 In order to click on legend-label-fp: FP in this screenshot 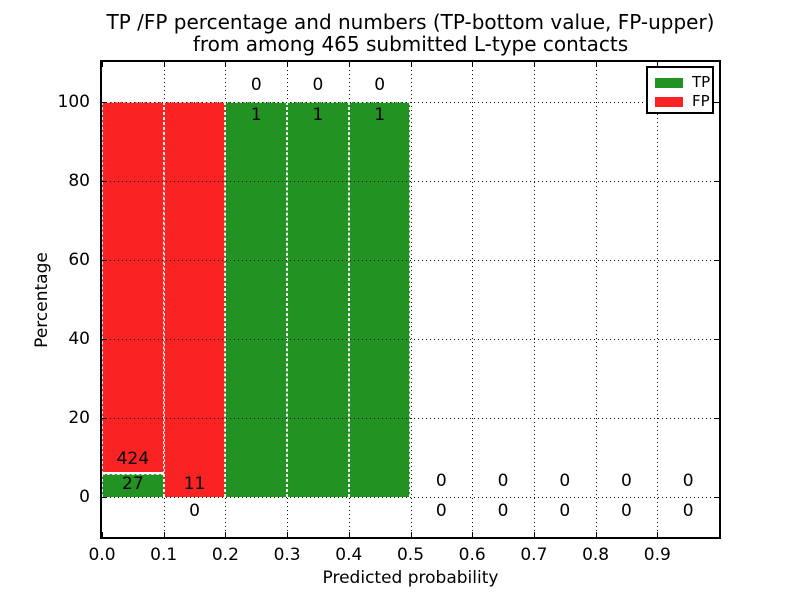, I will do `click(701, 101)`.